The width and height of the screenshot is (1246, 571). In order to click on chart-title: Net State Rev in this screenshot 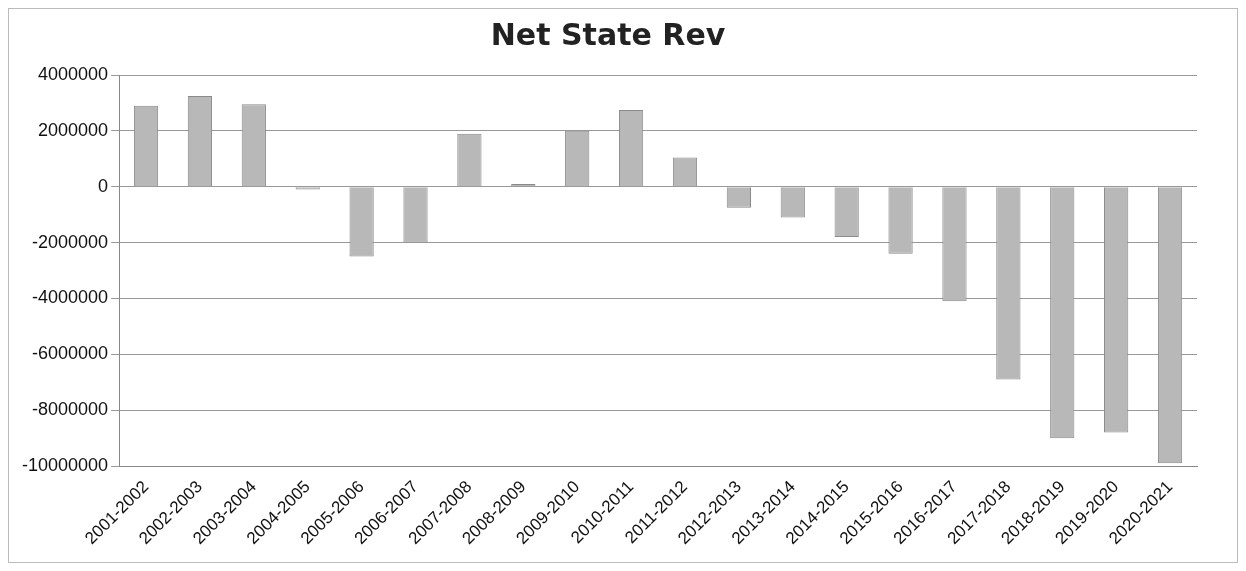, I will do `click(608, 34)`.